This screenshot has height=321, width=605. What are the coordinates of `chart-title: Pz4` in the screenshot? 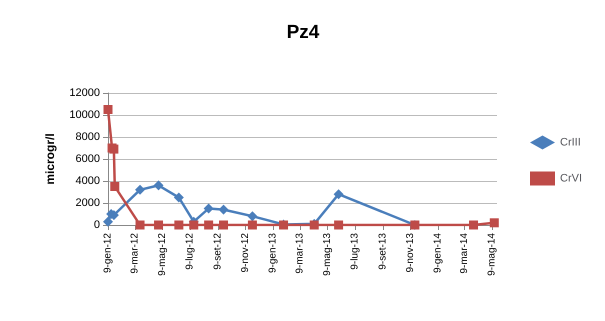 It's located at (303, 32).